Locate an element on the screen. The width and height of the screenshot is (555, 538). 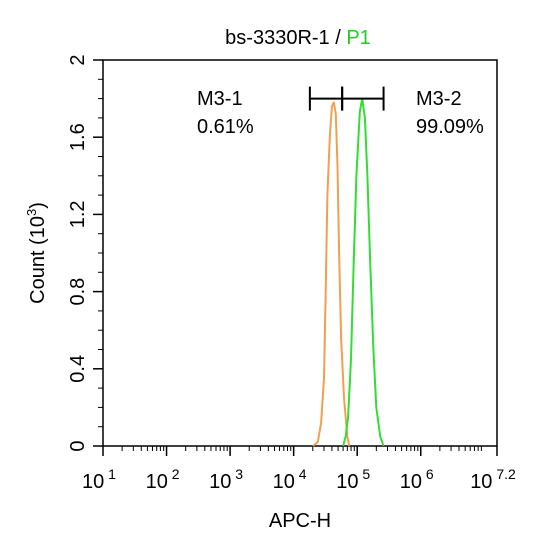
x-axis-label: APC-H is located at coordinates (300, 521).